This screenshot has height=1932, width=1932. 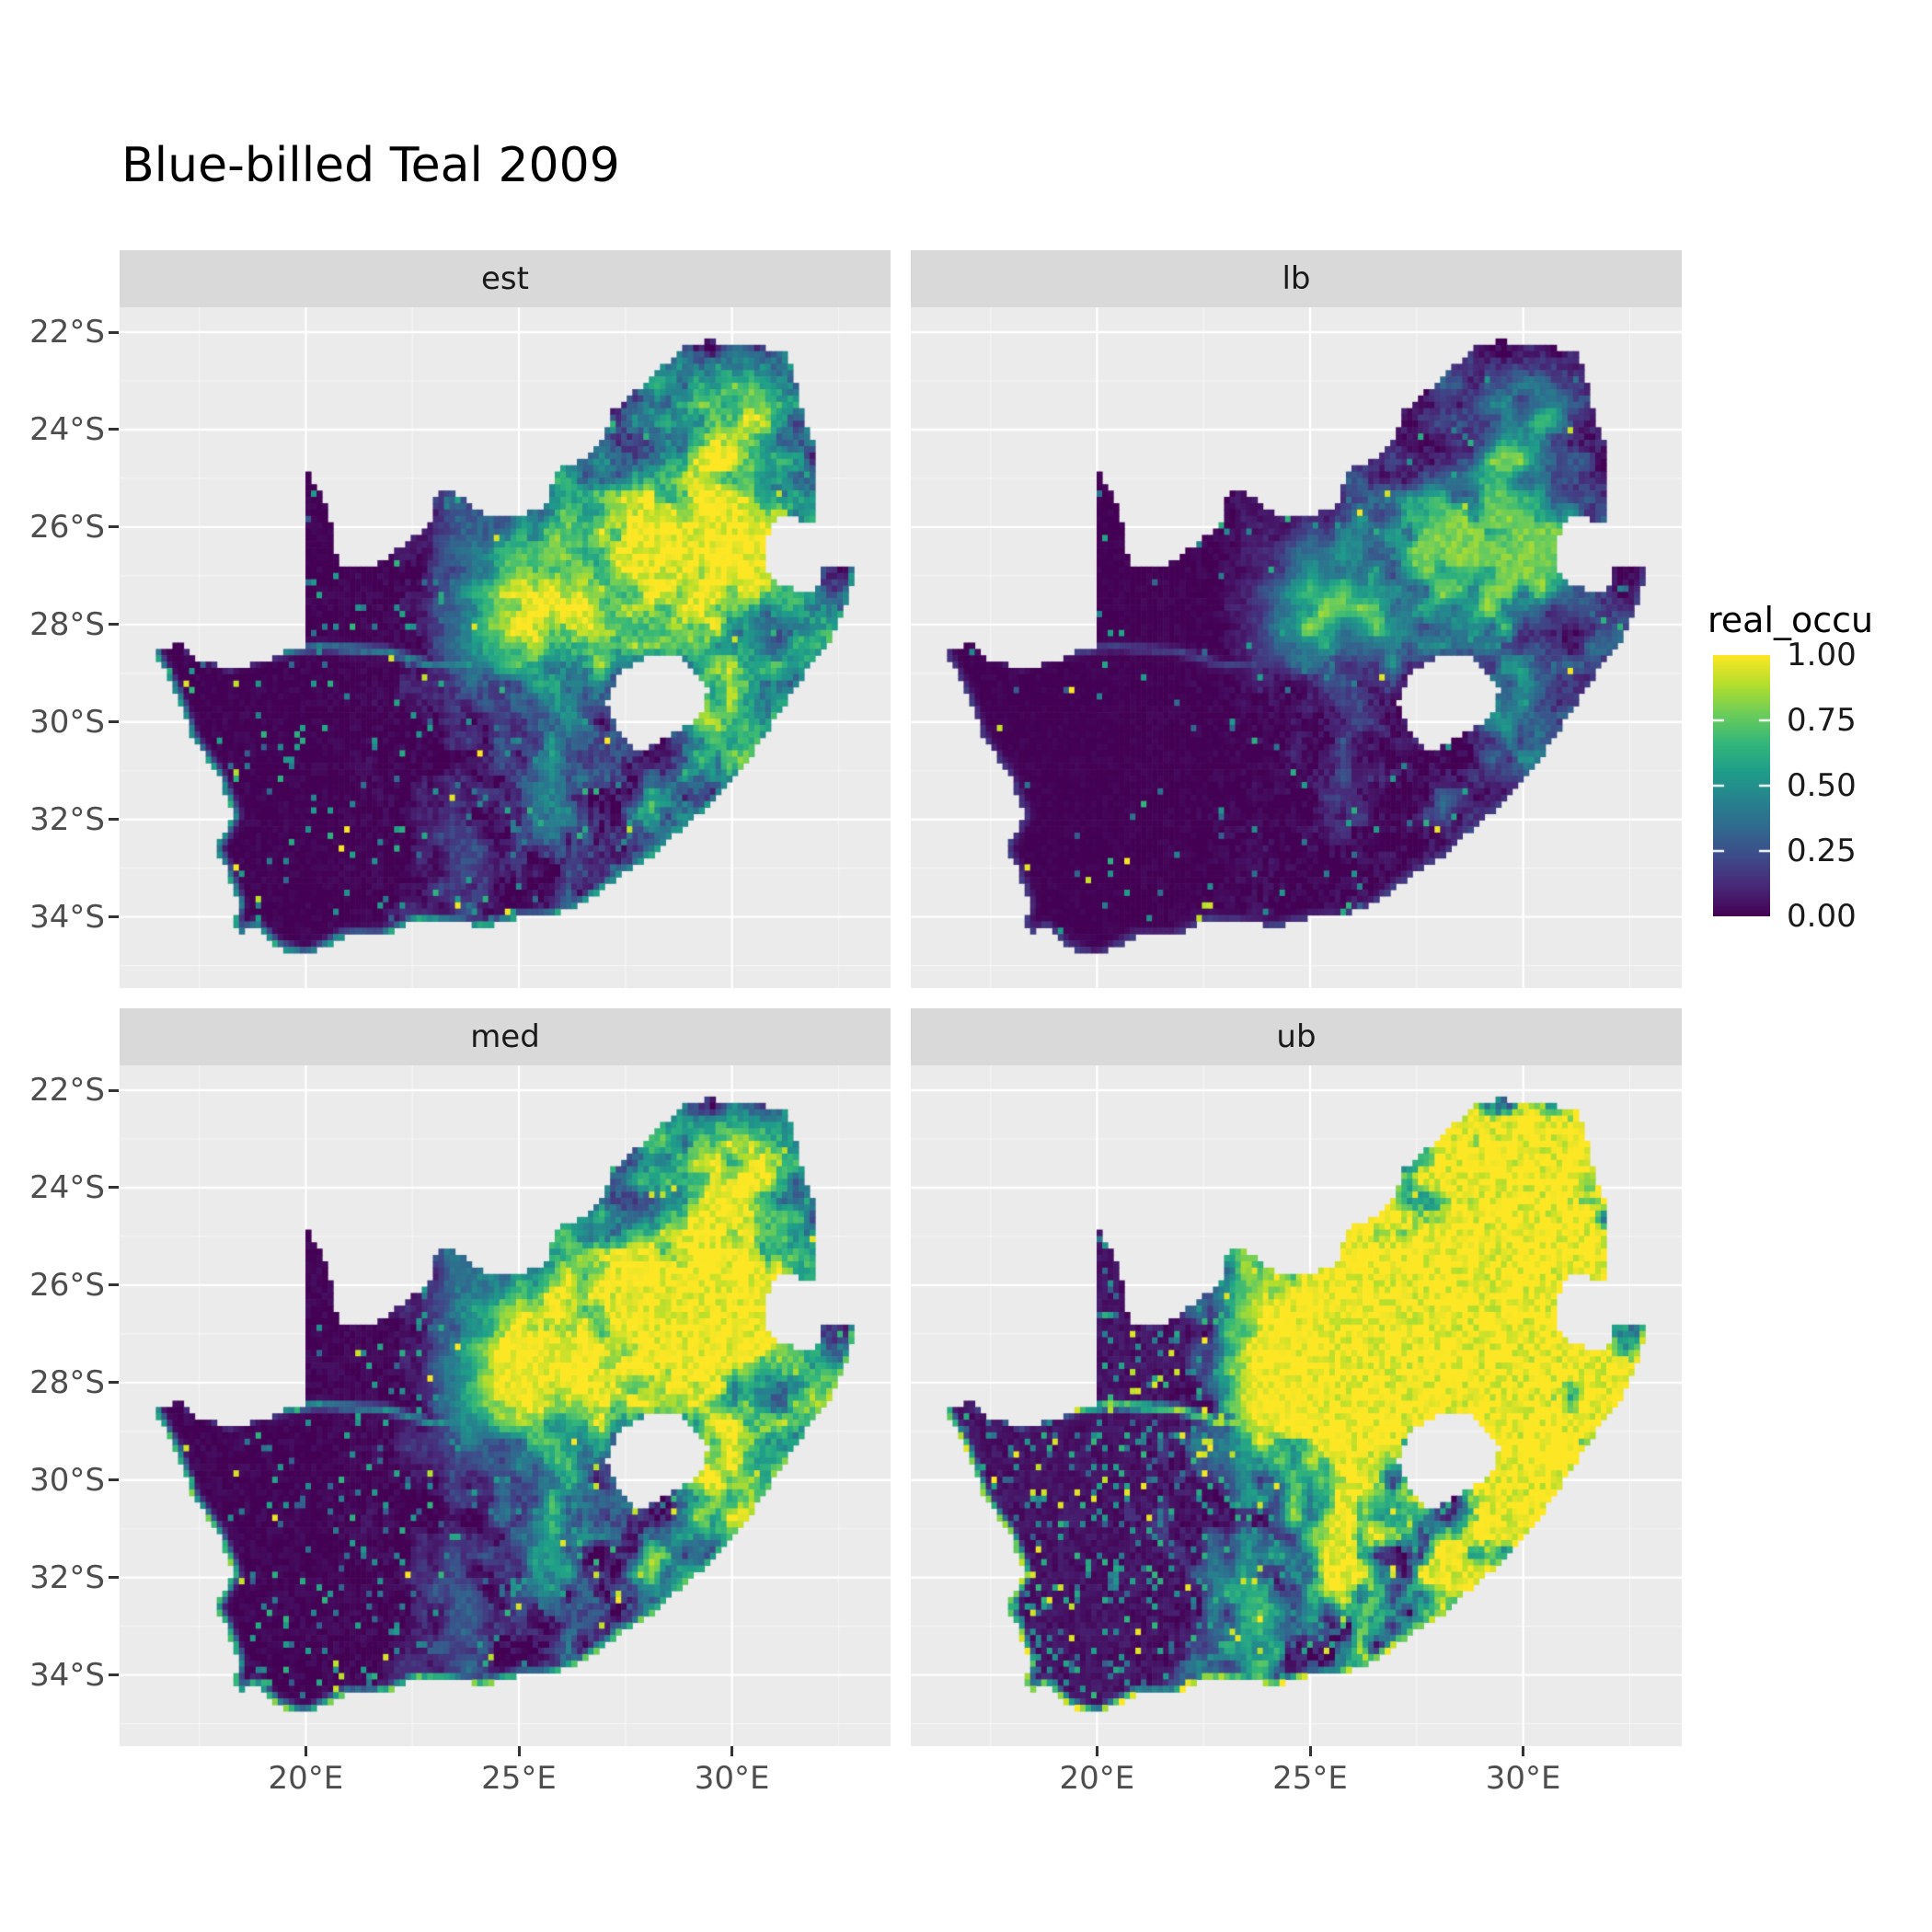 I want to click on legend: real_occu 1.00 0.75 0.50 0.25 0.00, so click(x=1820, y=793).